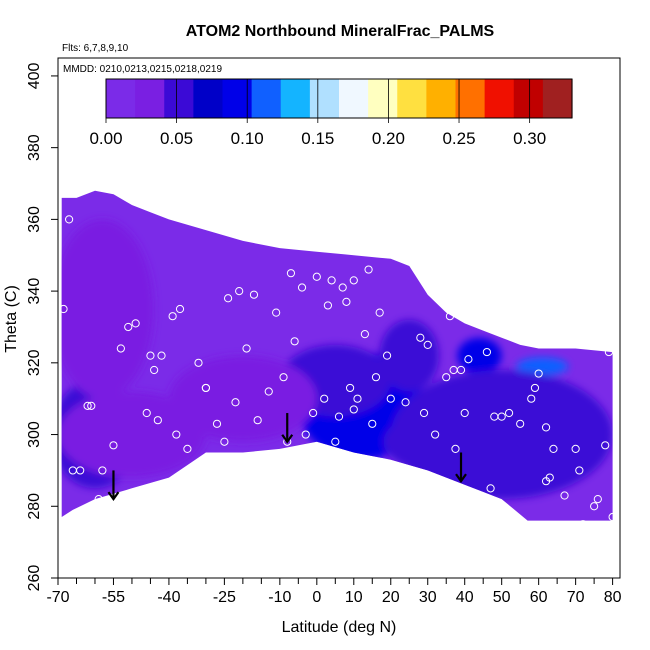 The image size is (650, 650). I want to click on colorbar-tick-label-2: 0.10, so click(247, 138).